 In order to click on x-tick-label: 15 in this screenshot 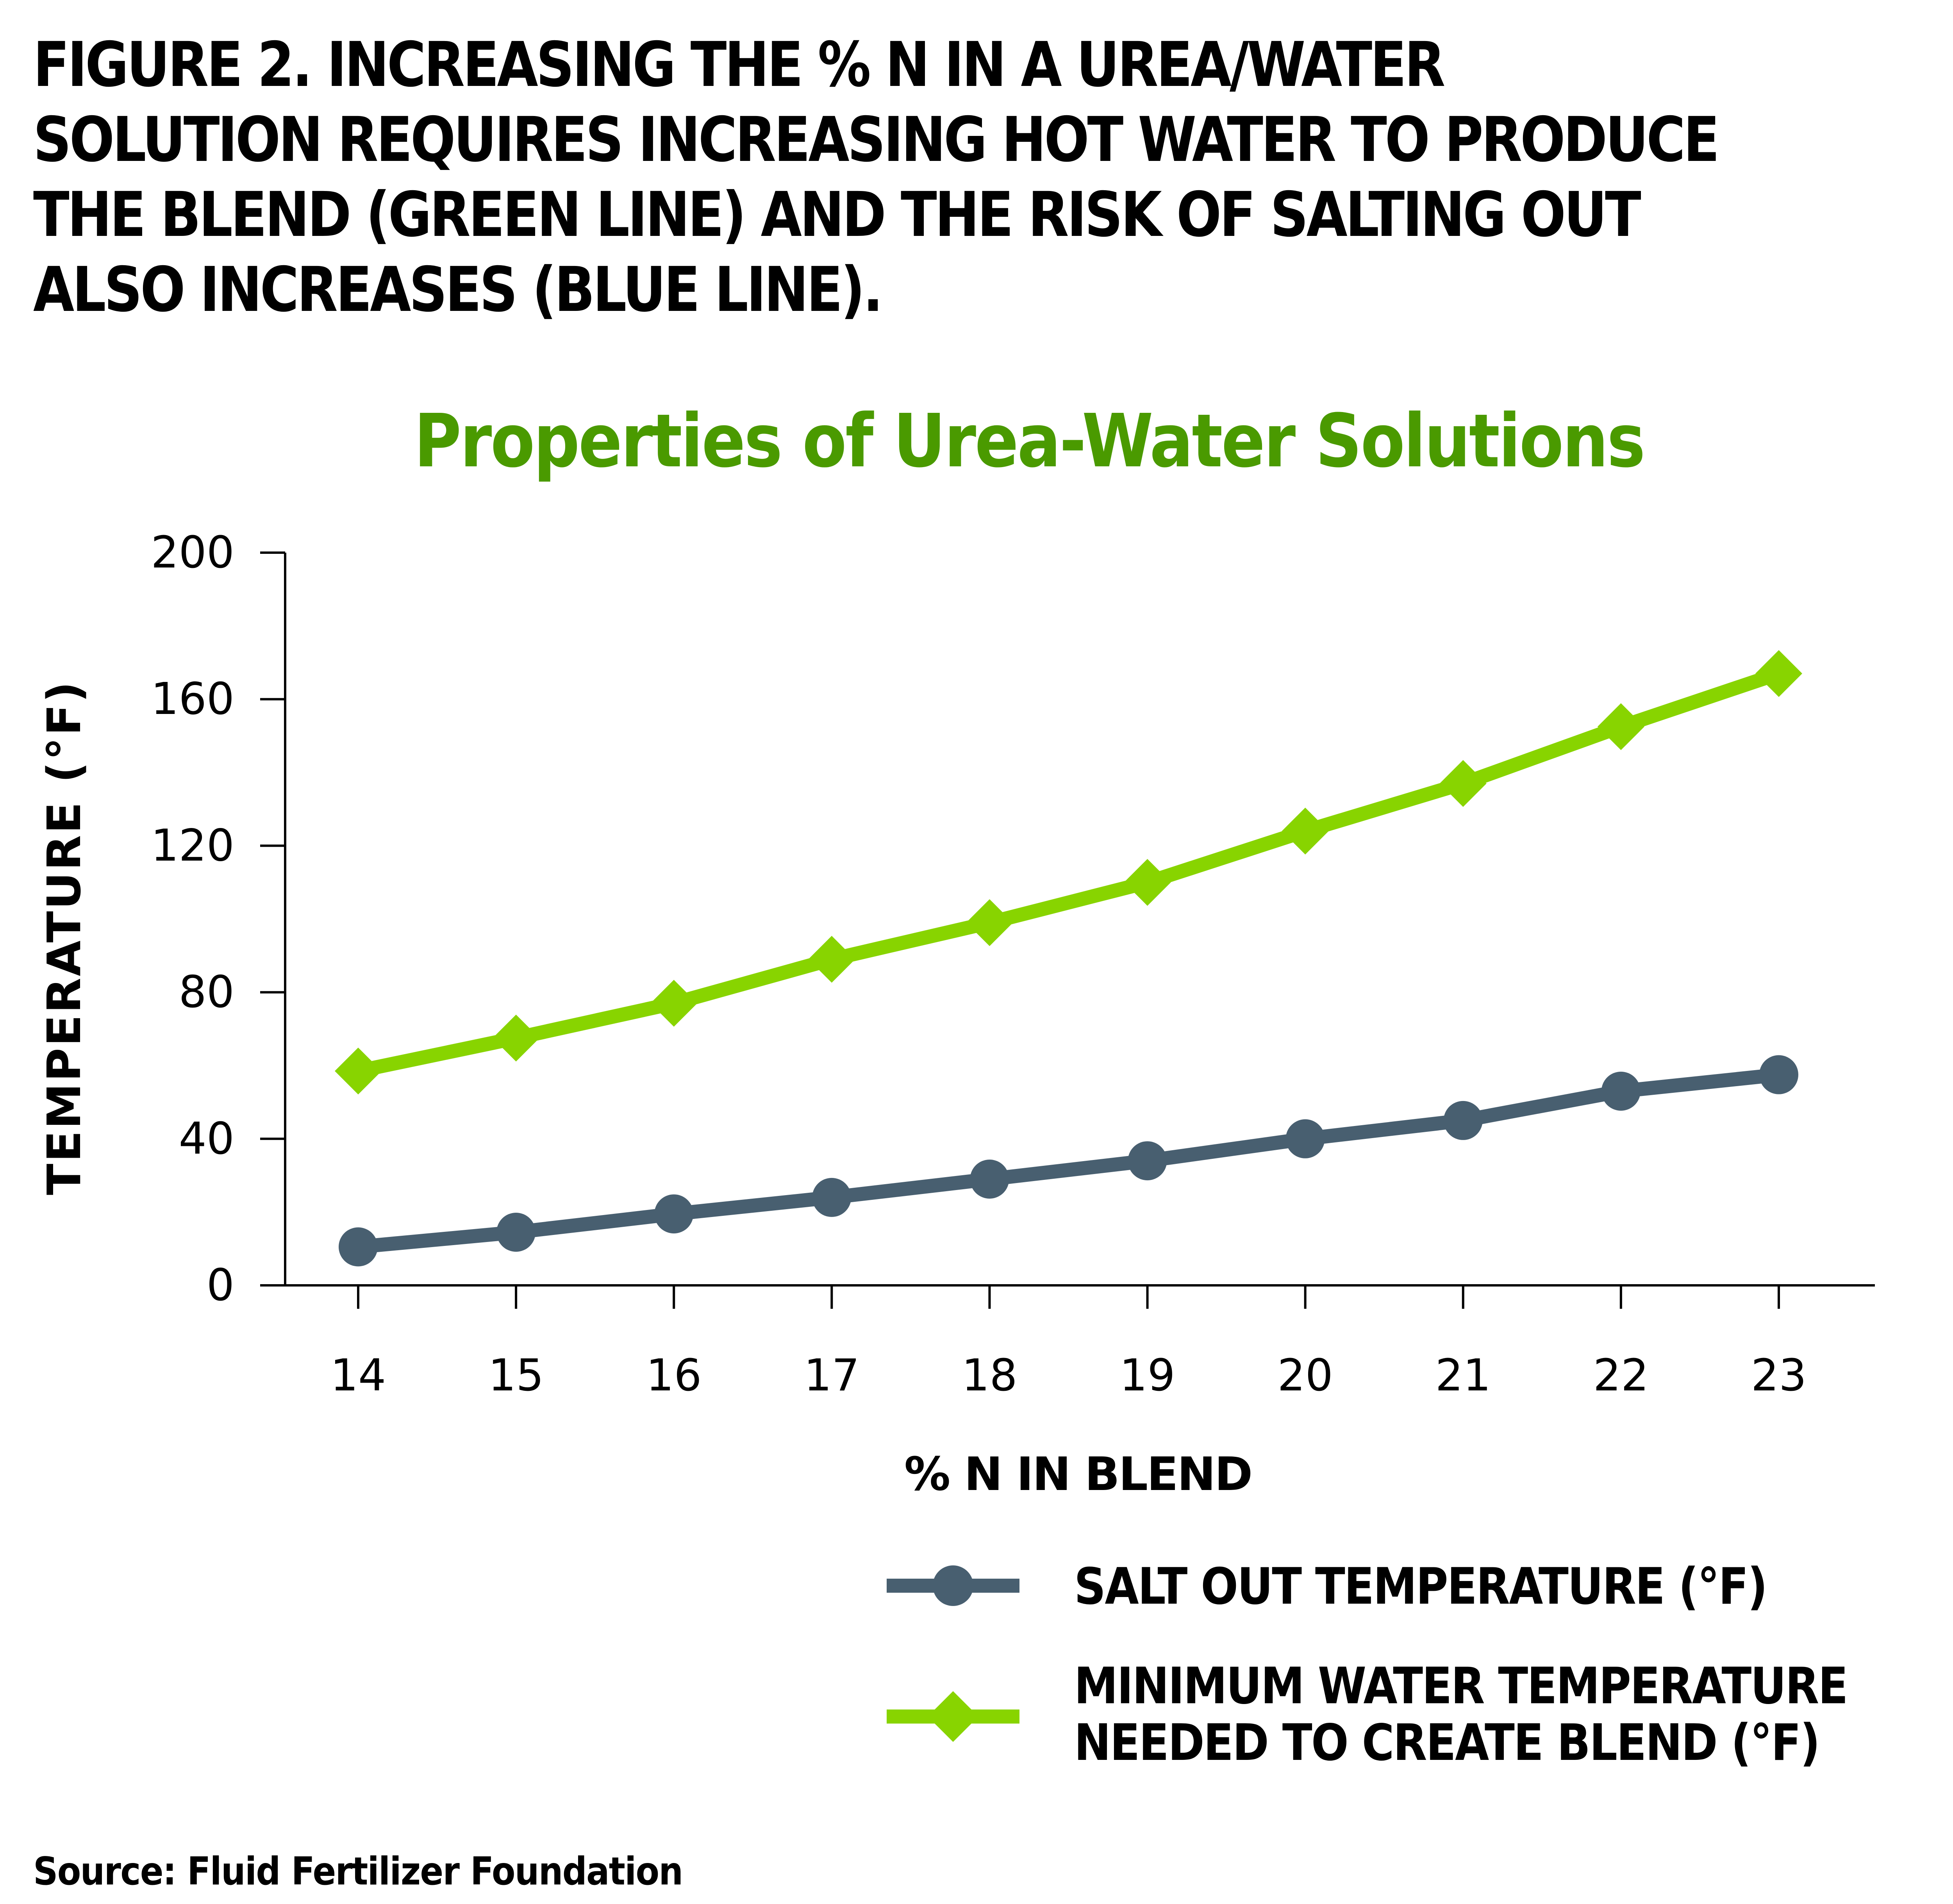, I will do `click(516, 1375)`.